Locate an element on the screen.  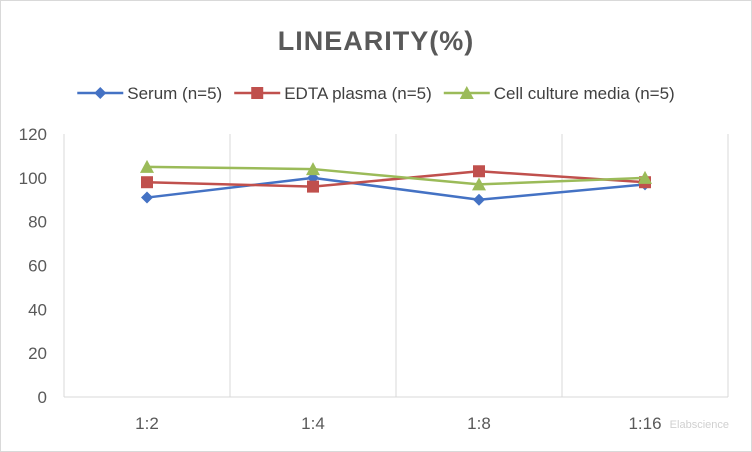
legend-item-2: EDTA plasma (n=5) is located at coordinates (333, 93).